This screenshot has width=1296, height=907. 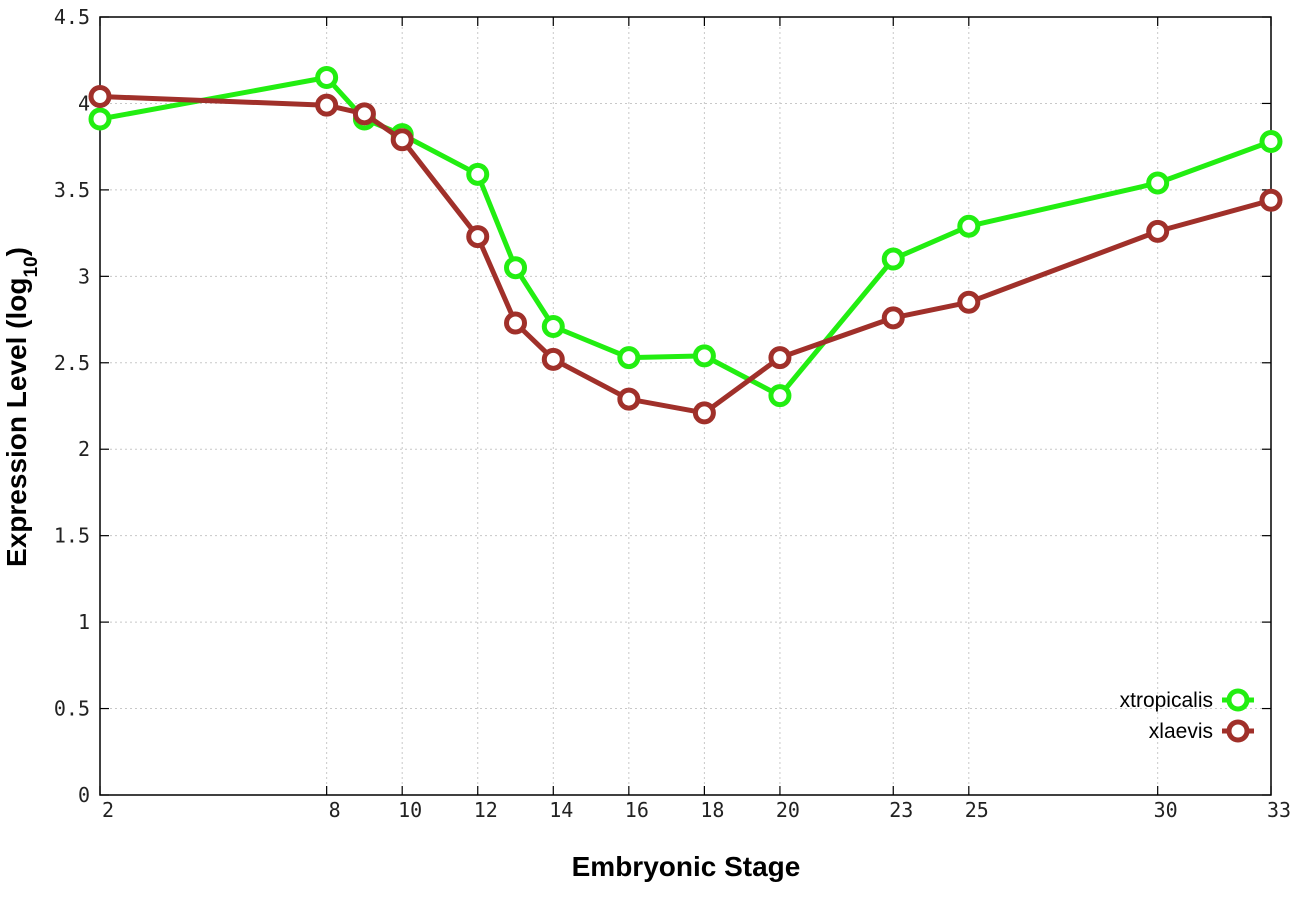 I want to click on x-axis-title: Embryonic Stage, so click(x=686, y=866).